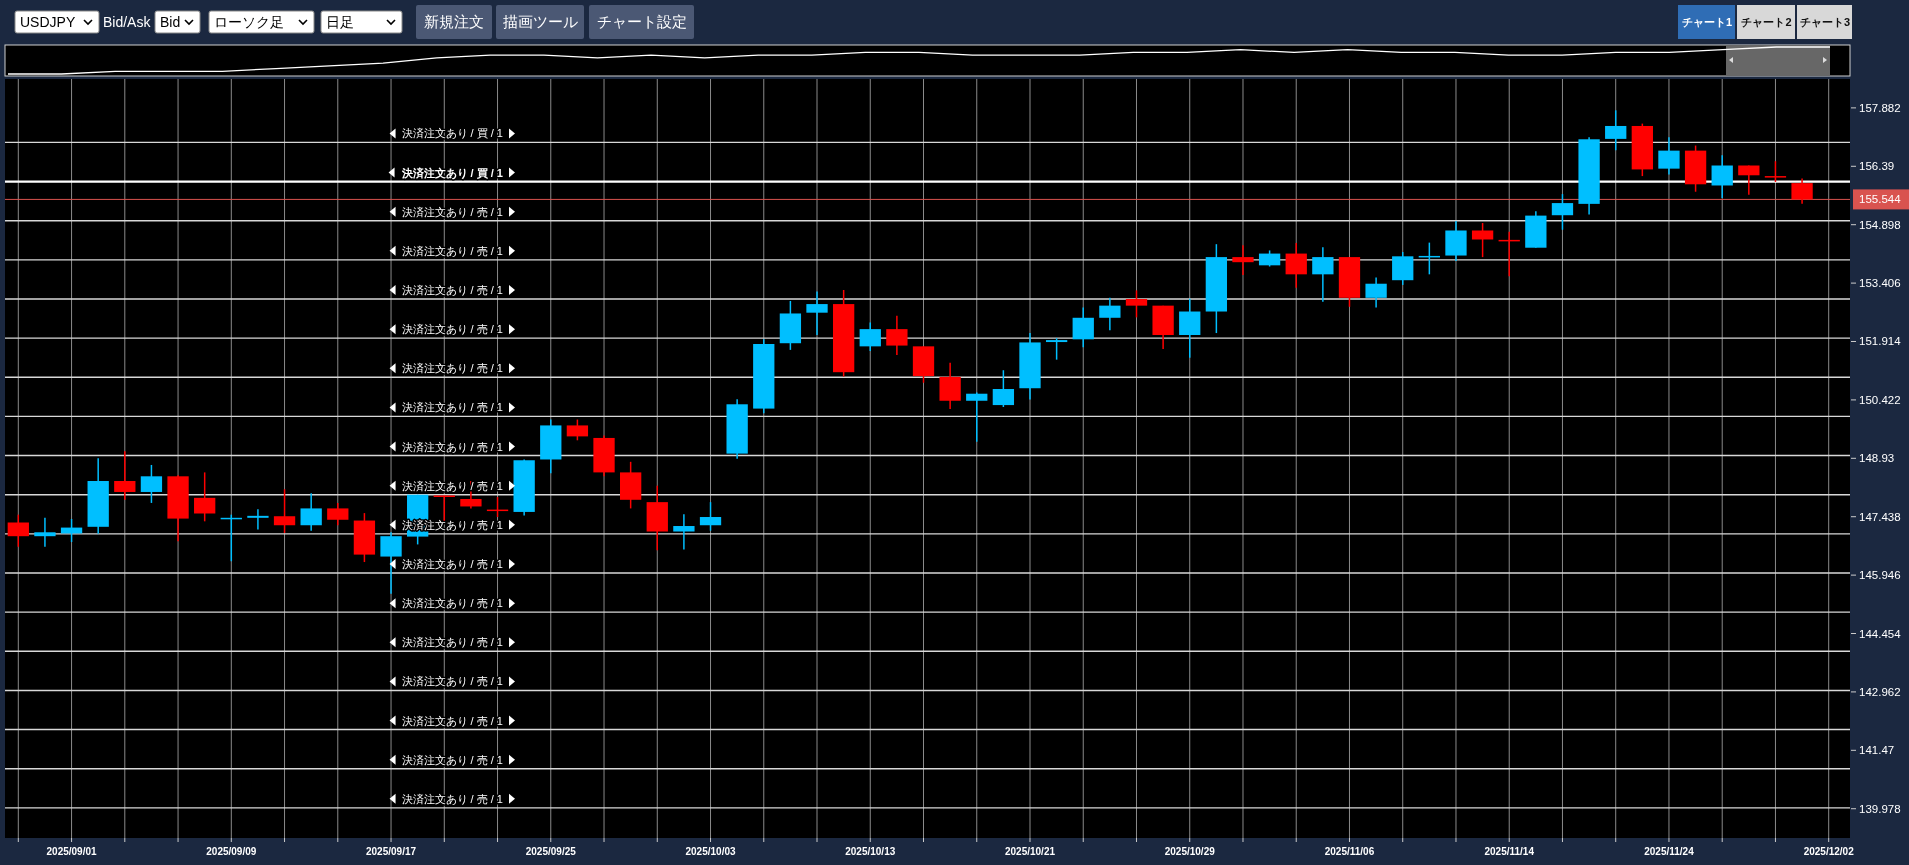  What do you see at coordinates (1880, 399) in the screenshot?
I see `y-tick-label: 150.422` at bounding box center [1880, 399].